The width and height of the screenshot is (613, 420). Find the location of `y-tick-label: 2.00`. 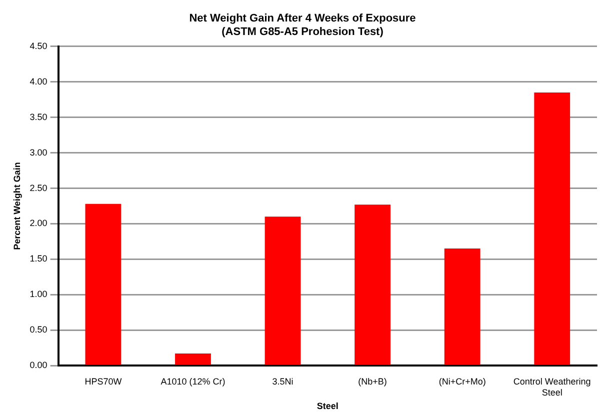

y-tick-label: 2.00 is located at coordinates (39, 223).